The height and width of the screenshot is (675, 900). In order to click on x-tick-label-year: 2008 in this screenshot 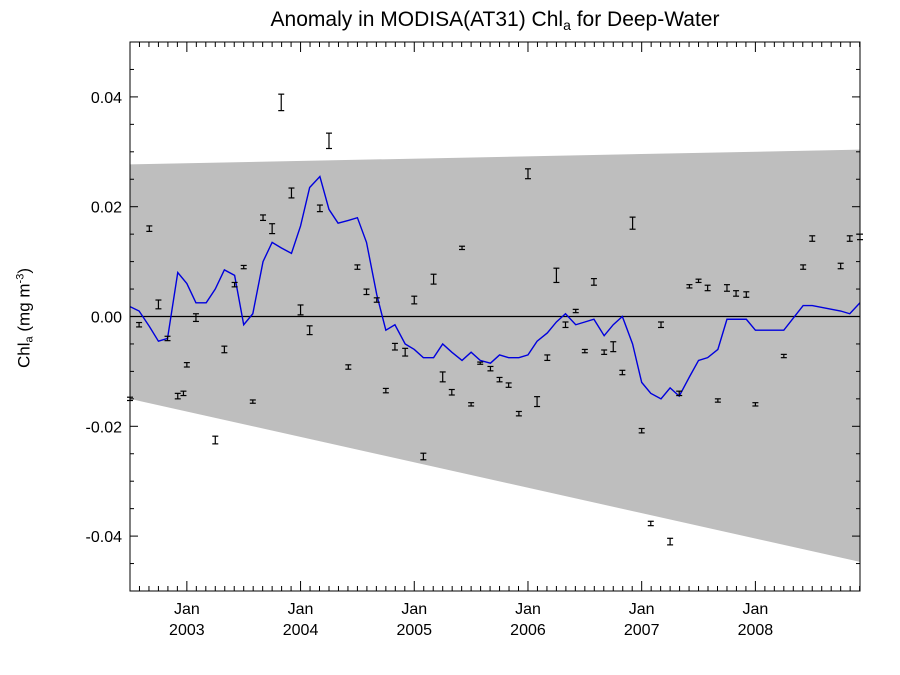, I will do `click(756, 630)`.